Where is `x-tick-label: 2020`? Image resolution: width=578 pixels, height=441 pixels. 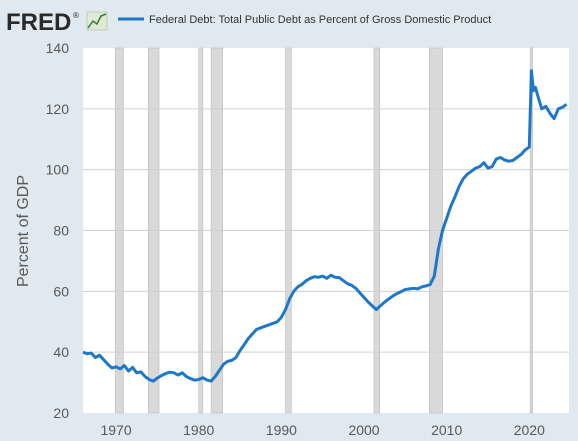 x-tick-label: 2020 is located at coordinates (529, 430).